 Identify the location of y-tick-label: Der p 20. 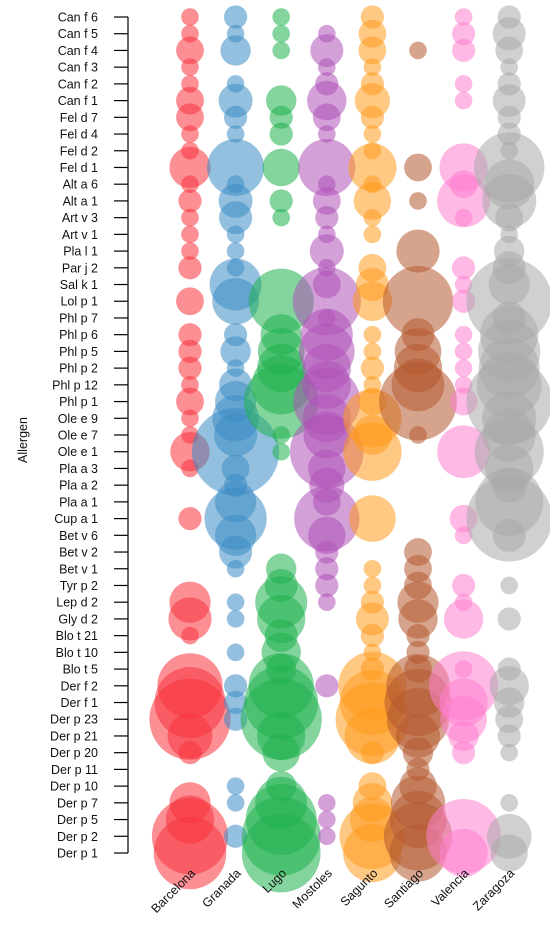
(74, 753).